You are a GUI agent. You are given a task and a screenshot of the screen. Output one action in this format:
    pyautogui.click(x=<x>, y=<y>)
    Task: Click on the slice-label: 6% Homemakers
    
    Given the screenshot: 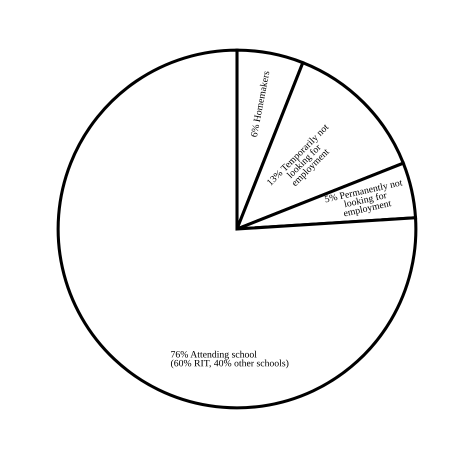 What is the action you would take?
    pyautogui.click(x=260, y=104)
    